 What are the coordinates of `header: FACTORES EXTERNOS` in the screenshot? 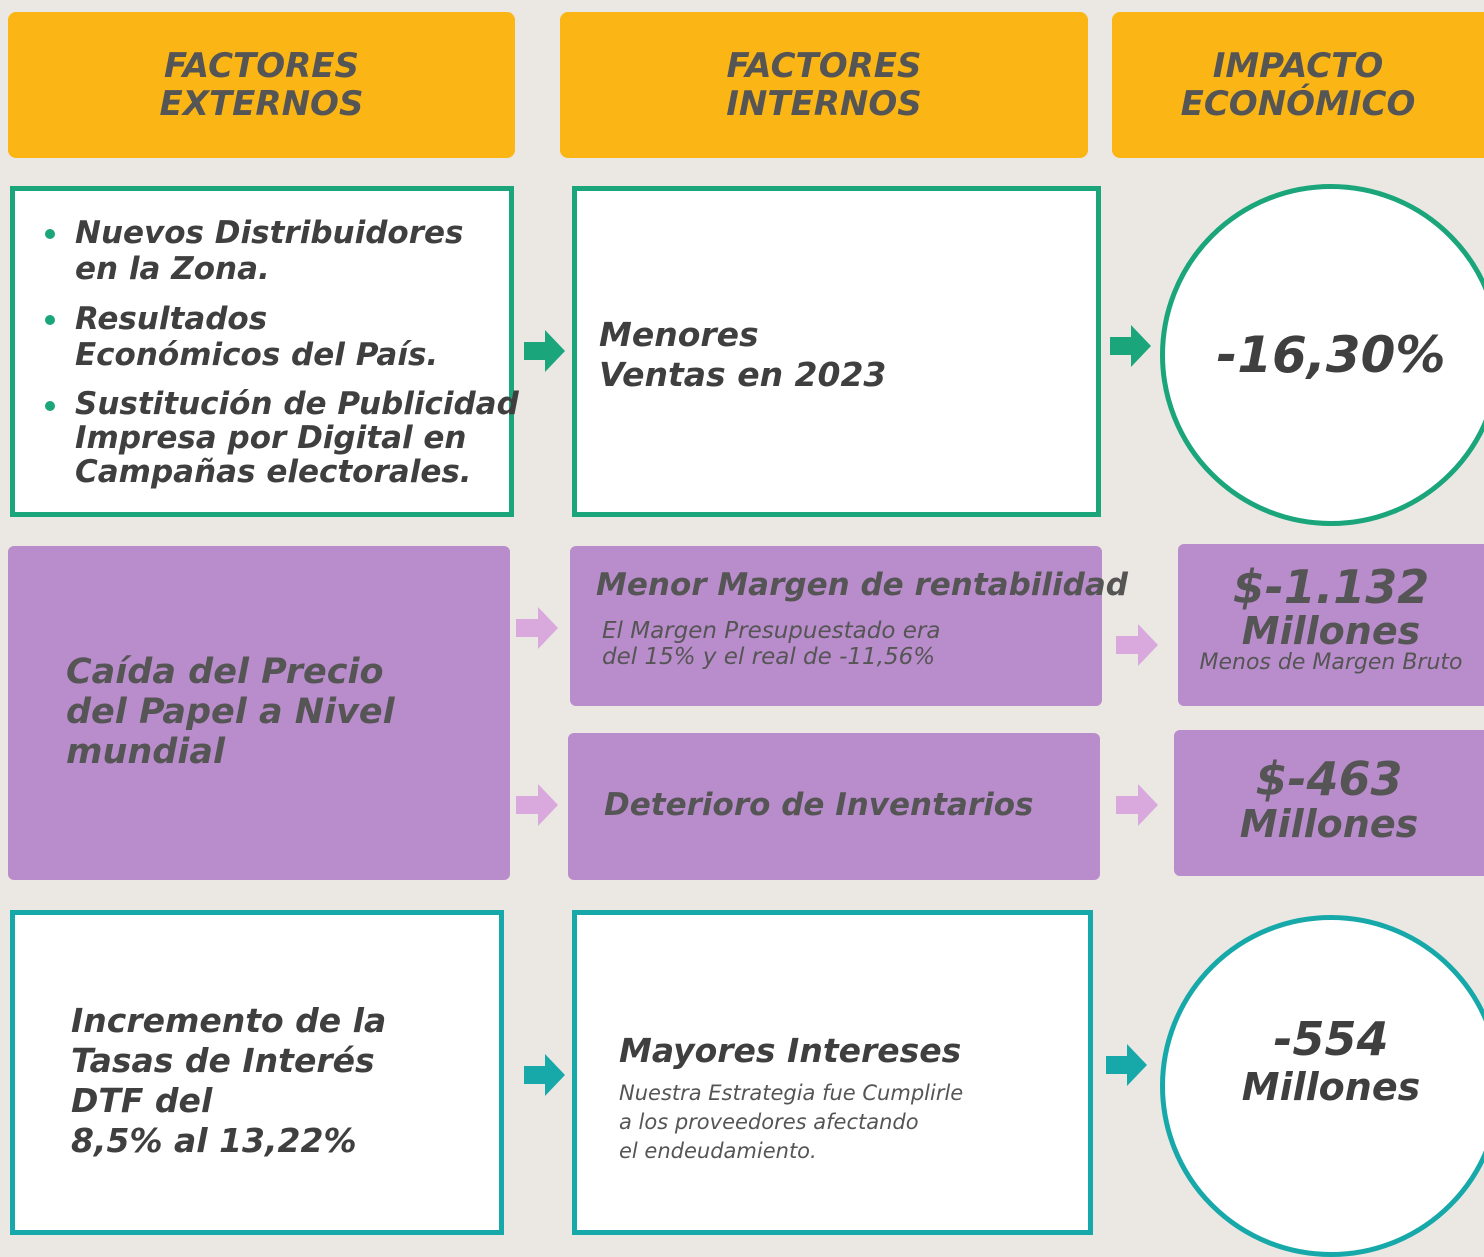 It's located at (261, 85).